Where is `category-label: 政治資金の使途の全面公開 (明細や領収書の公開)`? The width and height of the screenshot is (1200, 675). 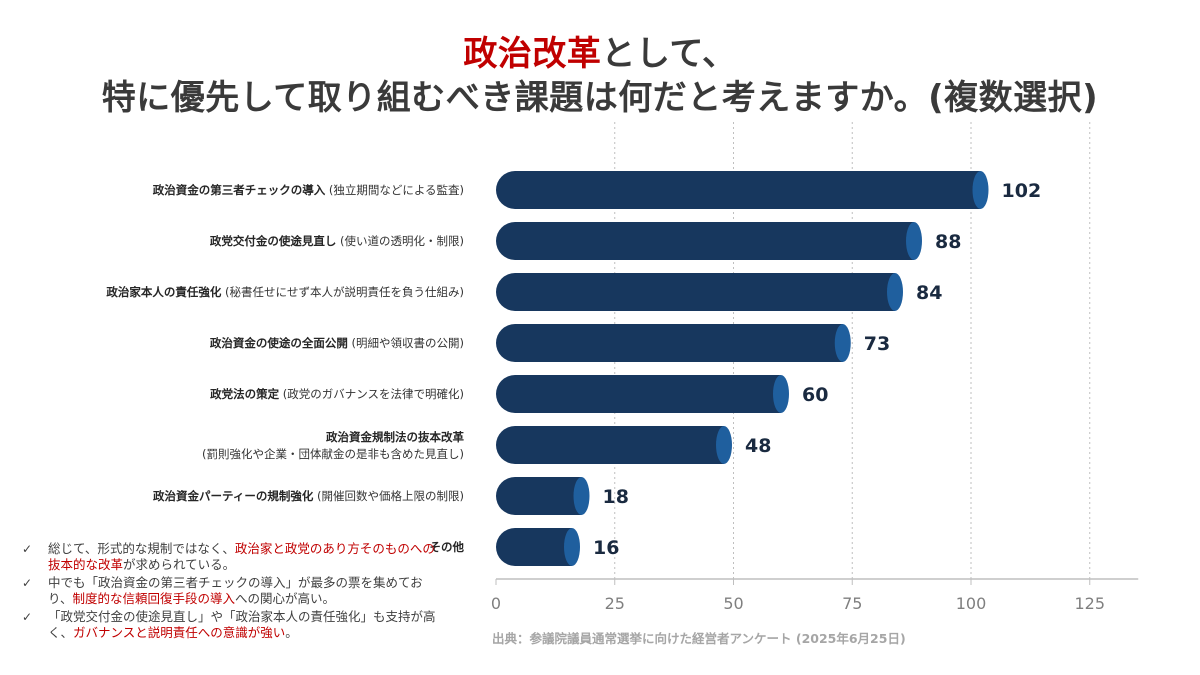
category-label: 政治資金の使途の全面公開 (明細や領収書の公開) is located at coordinates (337, 343).